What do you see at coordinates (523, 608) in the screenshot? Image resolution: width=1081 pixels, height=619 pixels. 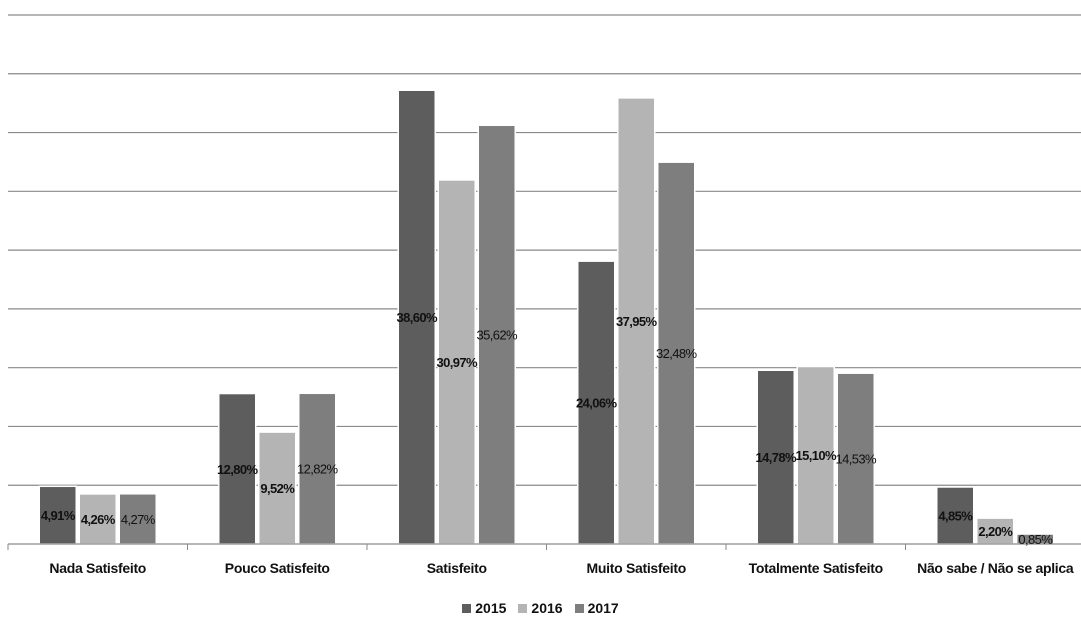 I see `legend-swatch-2016` at bounding box center [523, 608].